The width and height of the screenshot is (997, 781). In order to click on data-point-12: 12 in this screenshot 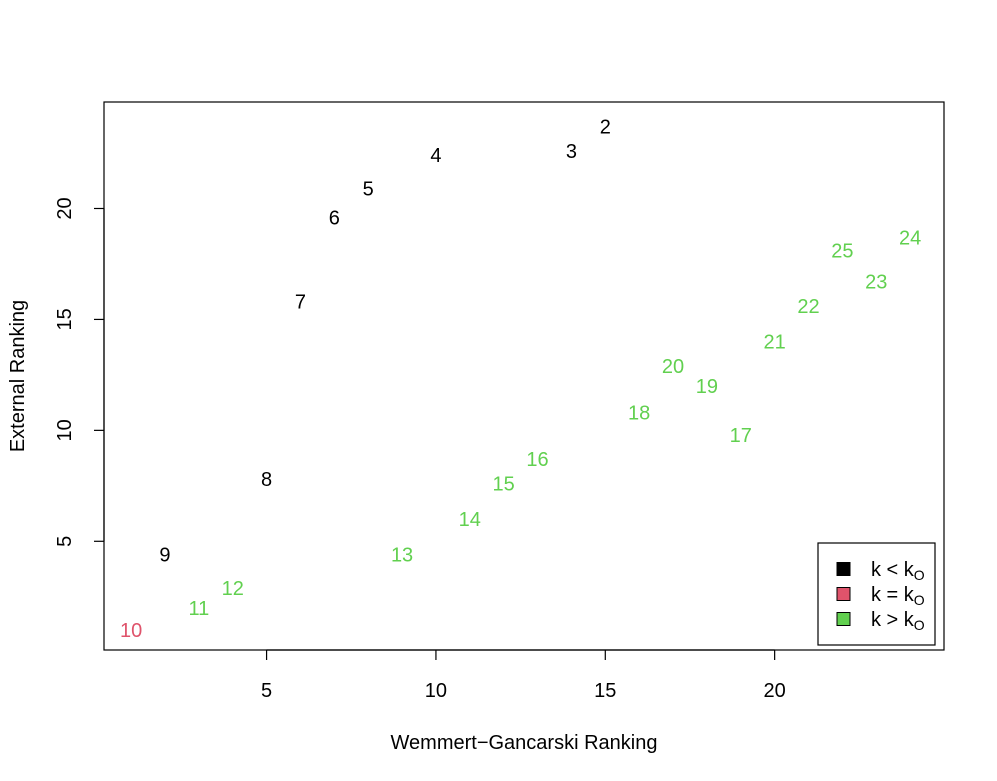, I will do `click(233, 589)`.